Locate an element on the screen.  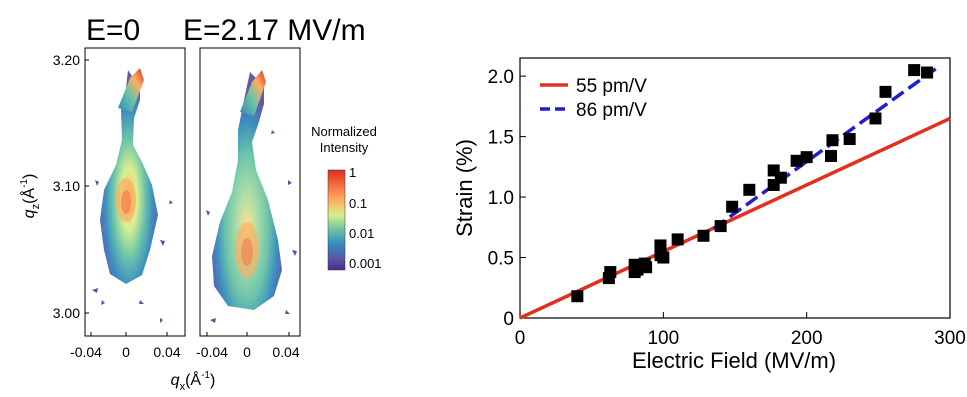
heatmap-right-blob is located at coordinates (247, 191).